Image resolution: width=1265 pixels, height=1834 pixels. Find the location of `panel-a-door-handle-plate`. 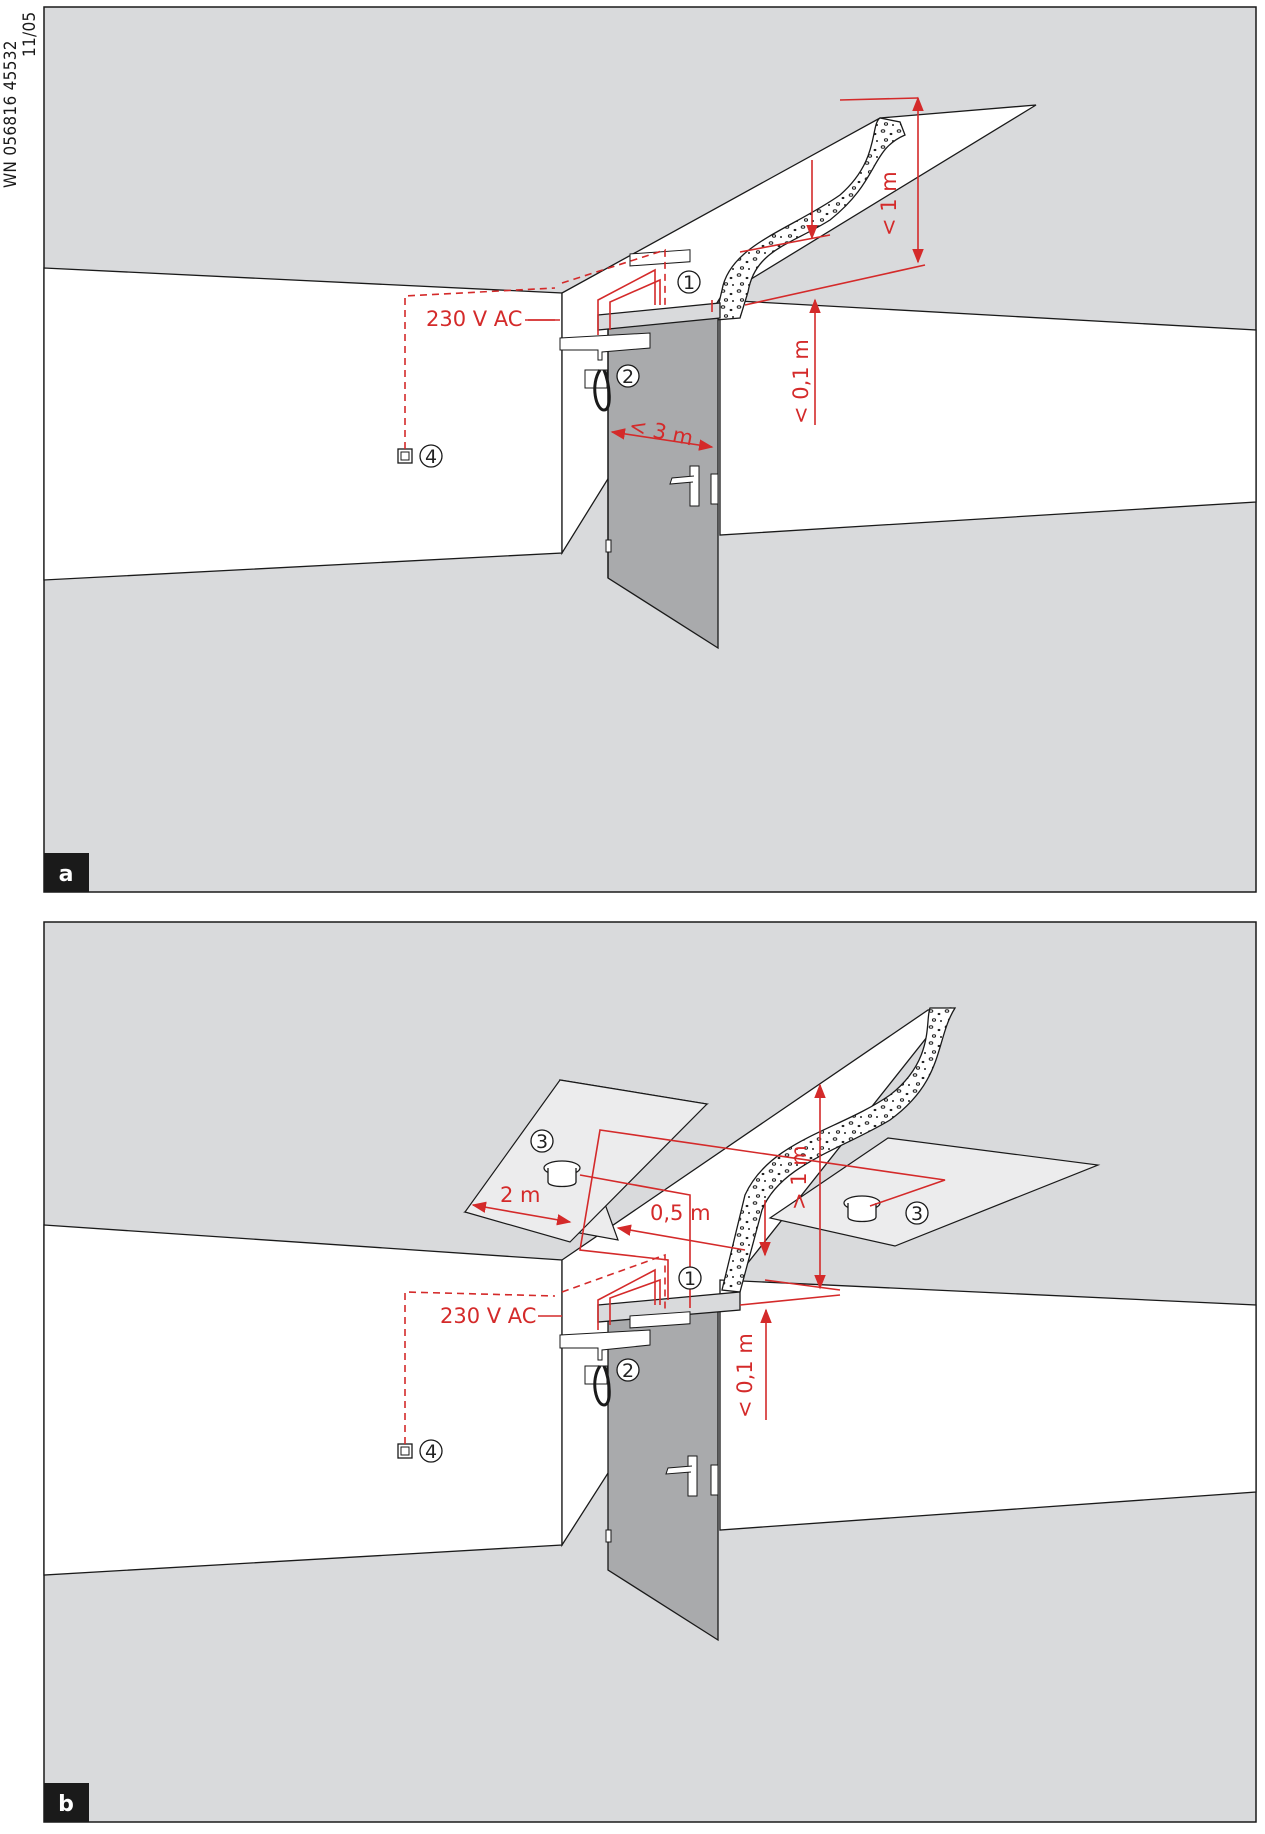

panel-a-door-handle-plate is located at coordinates (694, 486).